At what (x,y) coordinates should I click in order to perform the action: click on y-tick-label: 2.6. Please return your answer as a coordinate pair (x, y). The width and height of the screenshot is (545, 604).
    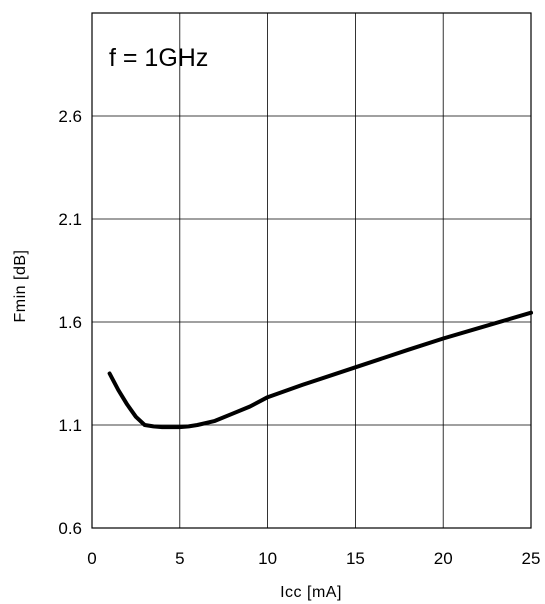
    Looking at the image, I should click on (70, 116).